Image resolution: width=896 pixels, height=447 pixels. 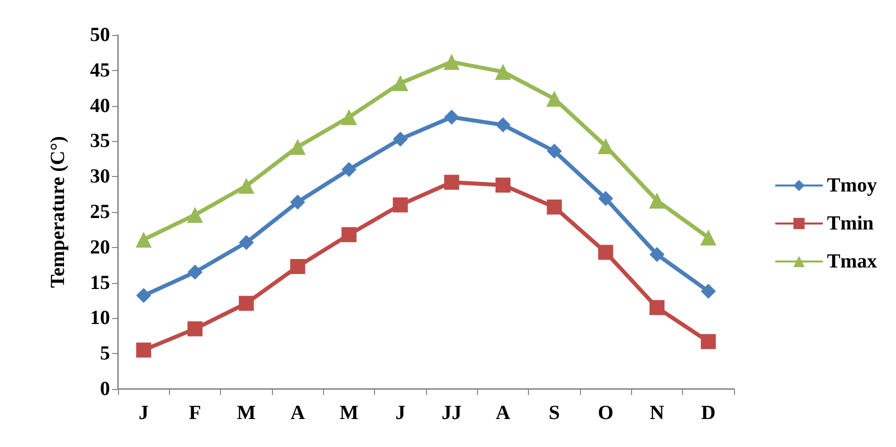 I want to click on y-tick-label: 0, so click(x=105, y=389).